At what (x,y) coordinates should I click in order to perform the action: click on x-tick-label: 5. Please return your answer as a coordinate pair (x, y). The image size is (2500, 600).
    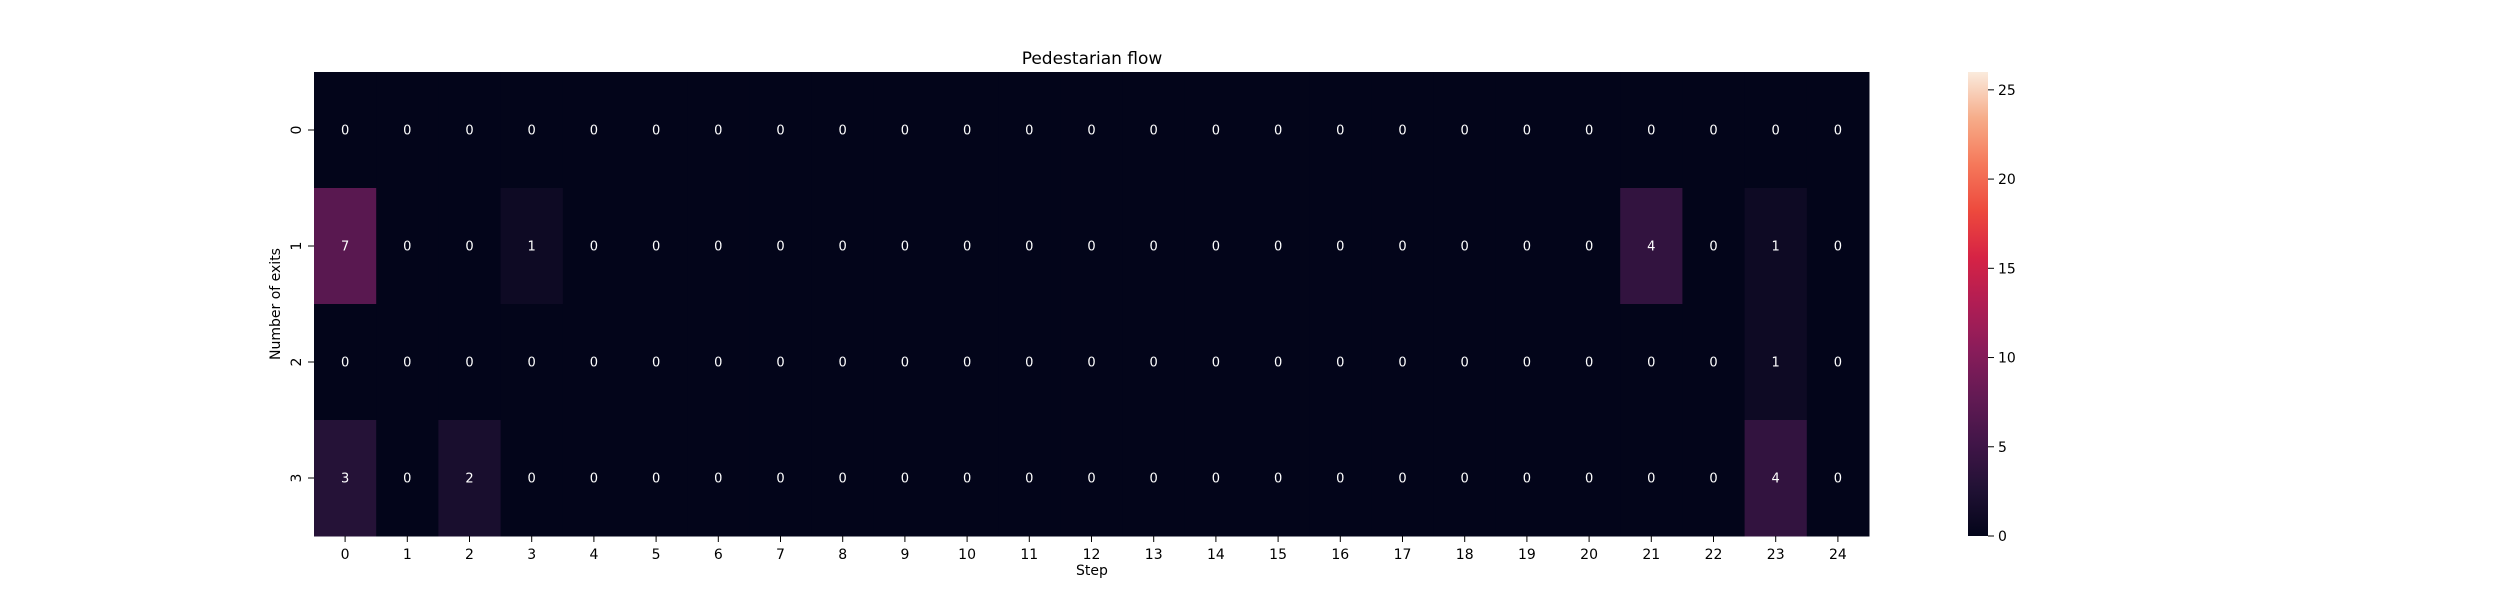
    Looking at the image, I should click on (656, 555).